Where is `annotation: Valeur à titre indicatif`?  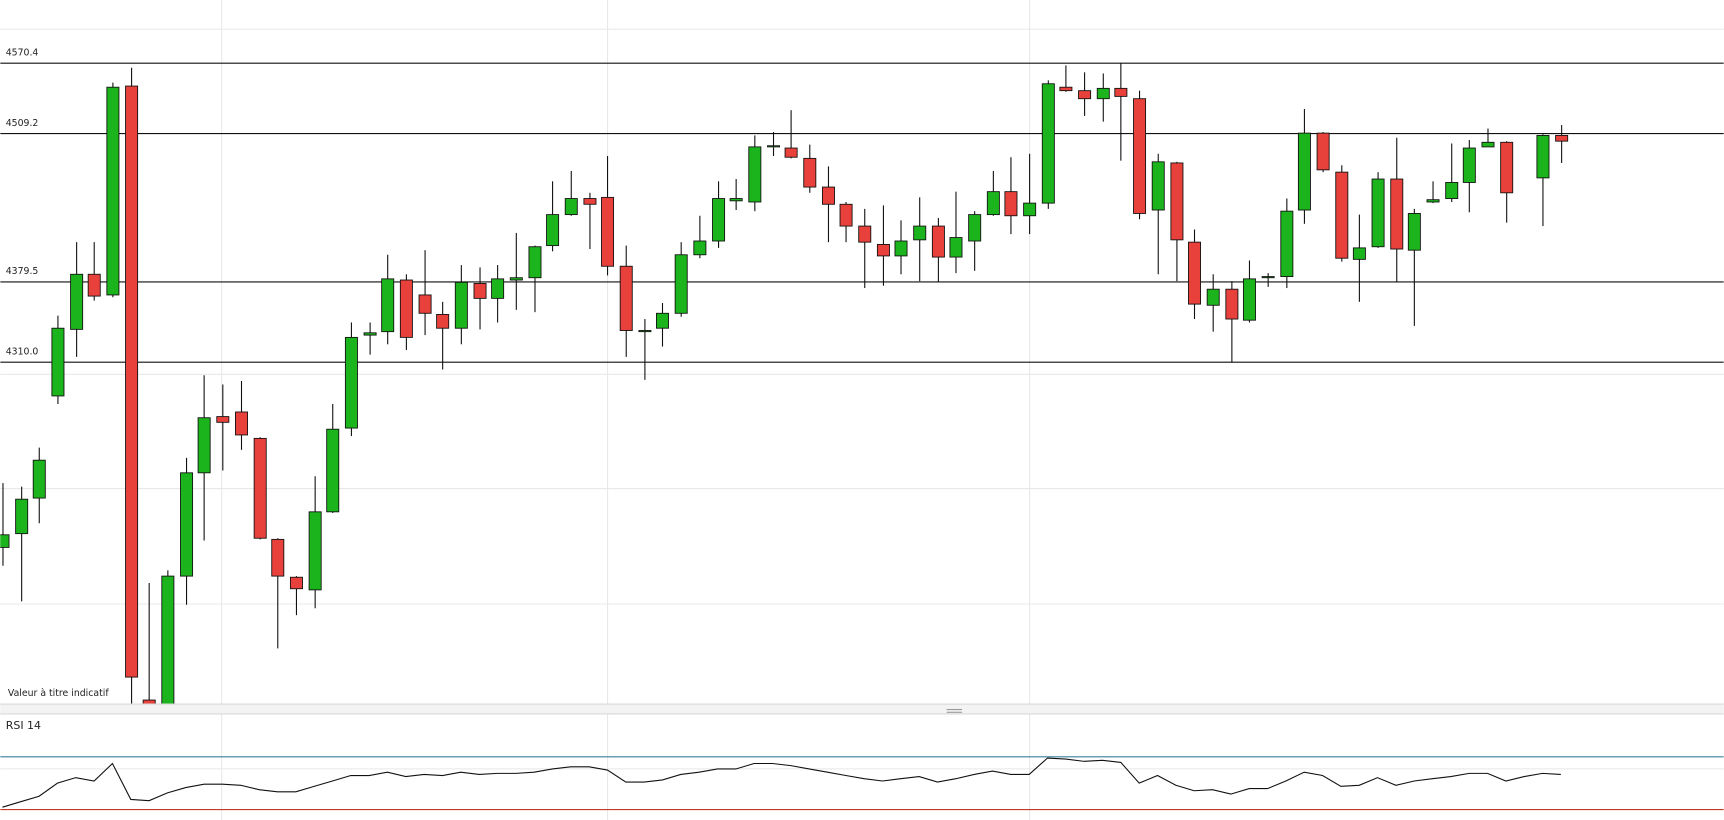
annotation: Valeur à titre indicatif is located at coordinates (58, 693).